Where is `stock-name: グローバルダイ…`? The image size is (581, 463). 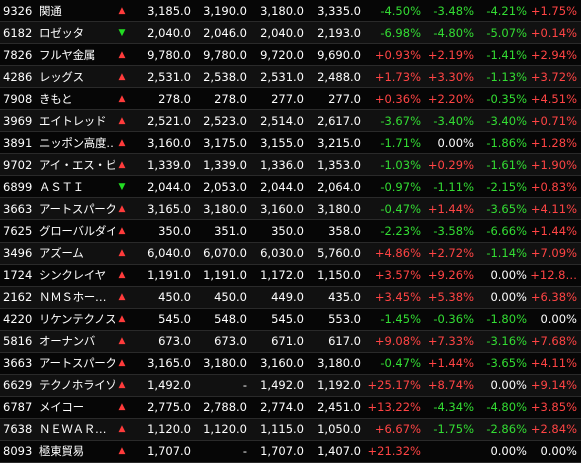
stock-name: グローバルダイ… is located at coordinates (77, 230).